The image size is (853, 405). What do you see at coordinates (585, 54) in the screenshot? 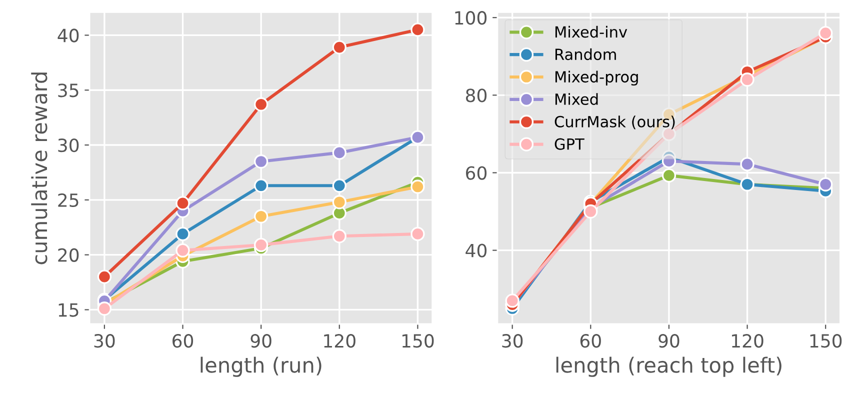
I see `legend-label: Random` at bounding box center [585, 54].